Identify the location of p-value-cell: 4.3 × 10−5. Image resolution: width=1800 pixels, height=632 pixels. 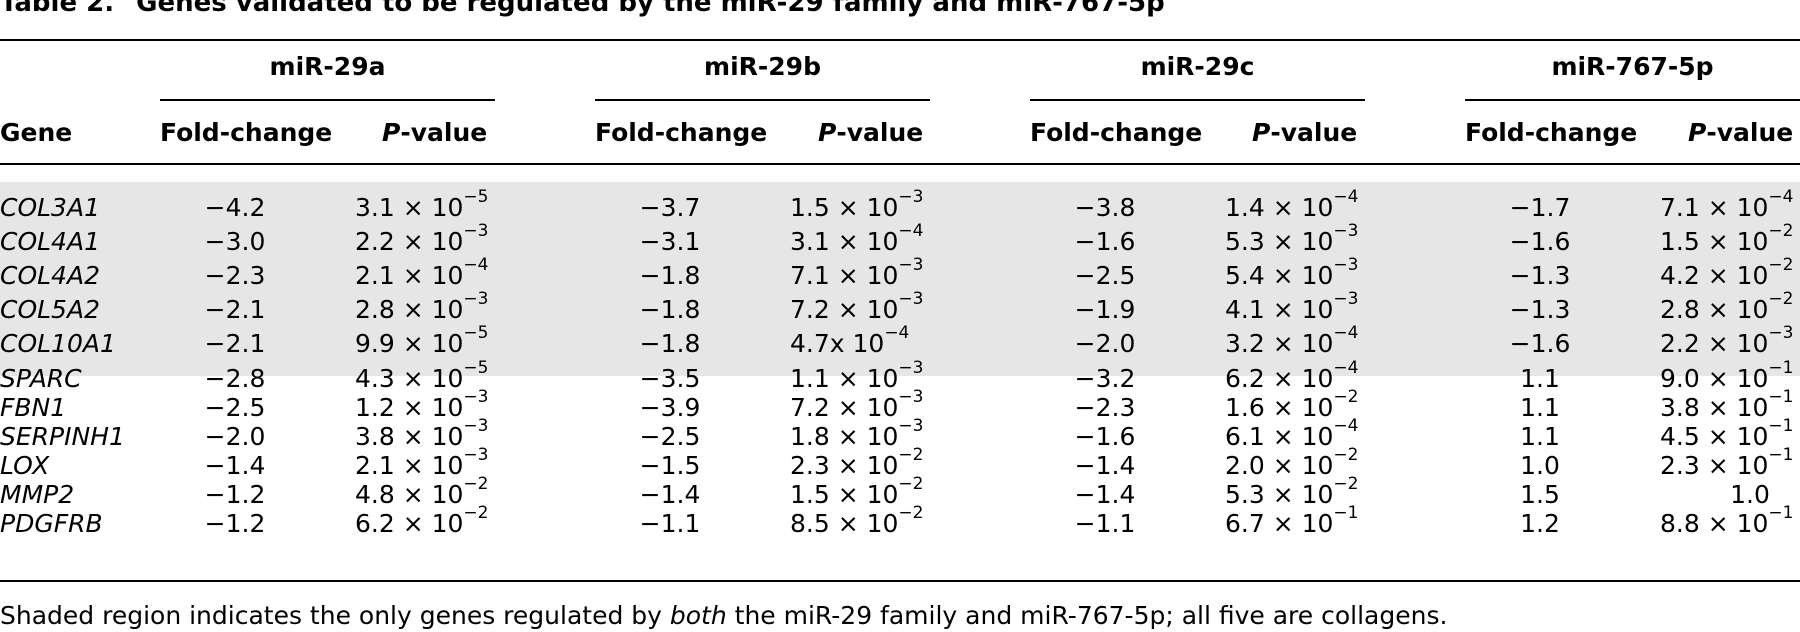
(435, 377).